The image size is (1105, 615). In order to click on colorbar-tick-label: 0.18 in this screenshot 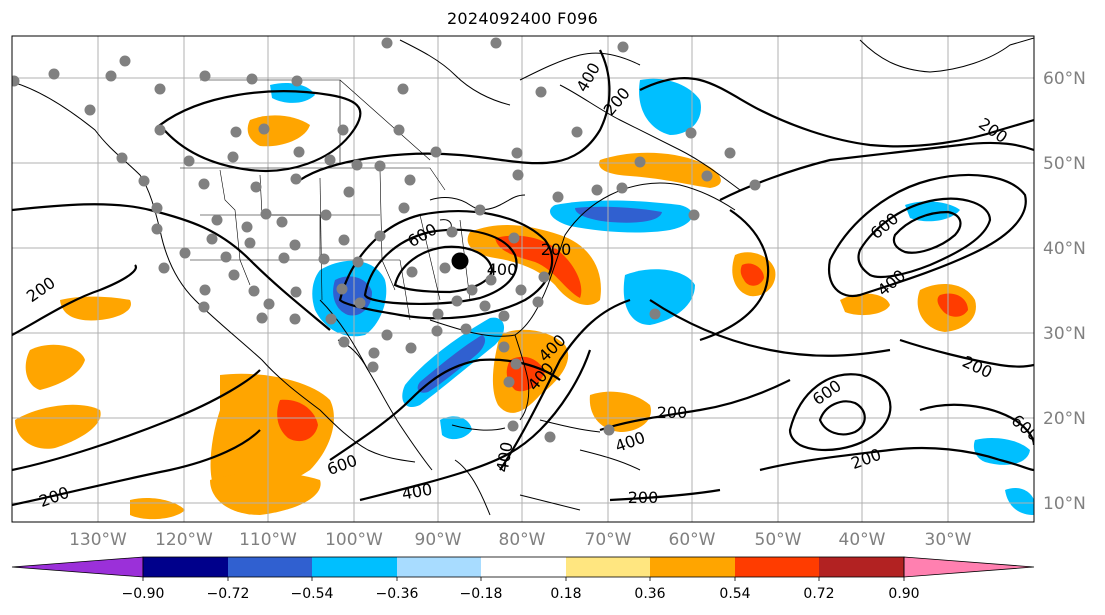, I will do `click(565, 594)`.